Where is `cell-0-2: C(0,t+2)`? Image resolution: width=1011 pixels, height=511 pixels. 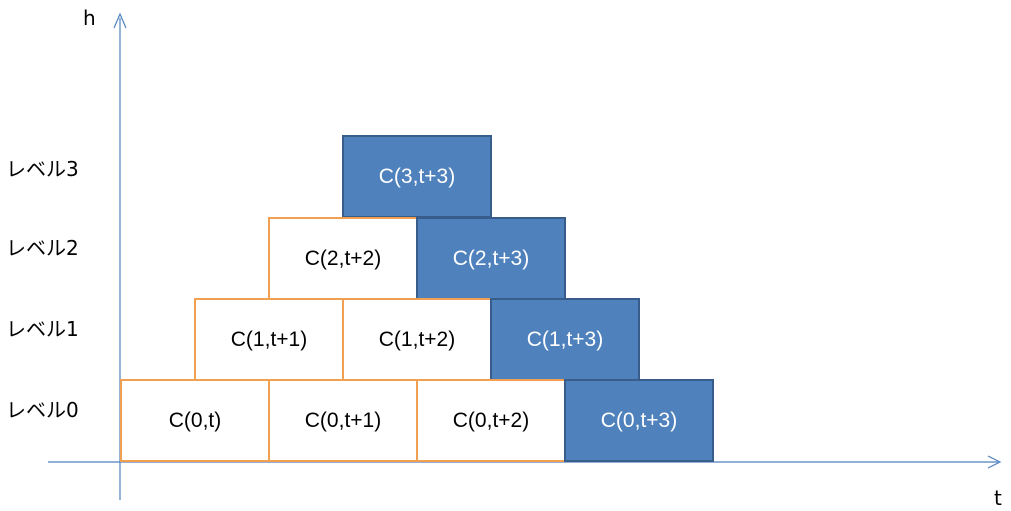 cell-0-2: C(0,t+2) is located at coordinates (491, 420).